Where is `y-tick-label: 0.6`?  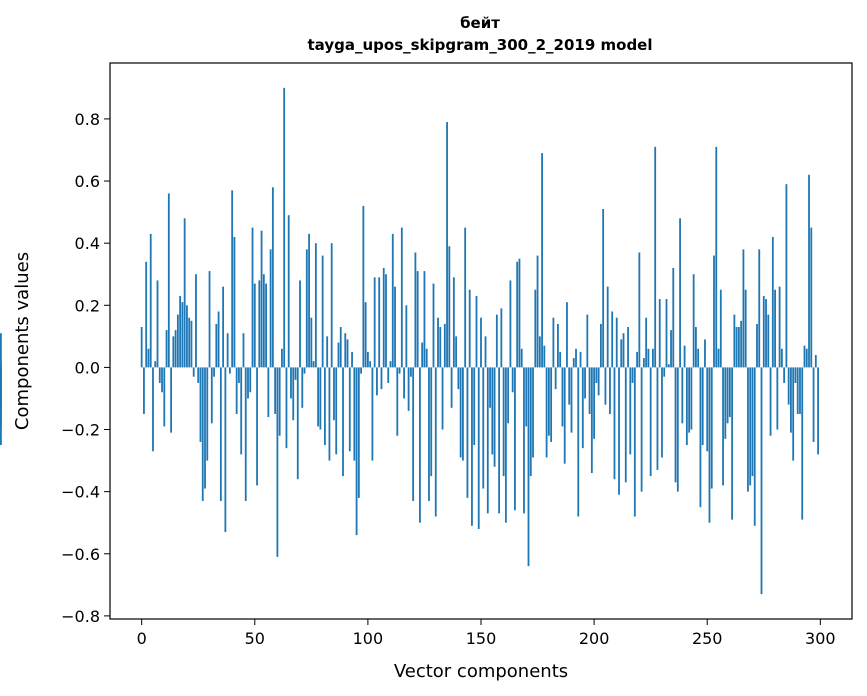
y-tick-label: 0.6 is located at coordinates (87, 181).